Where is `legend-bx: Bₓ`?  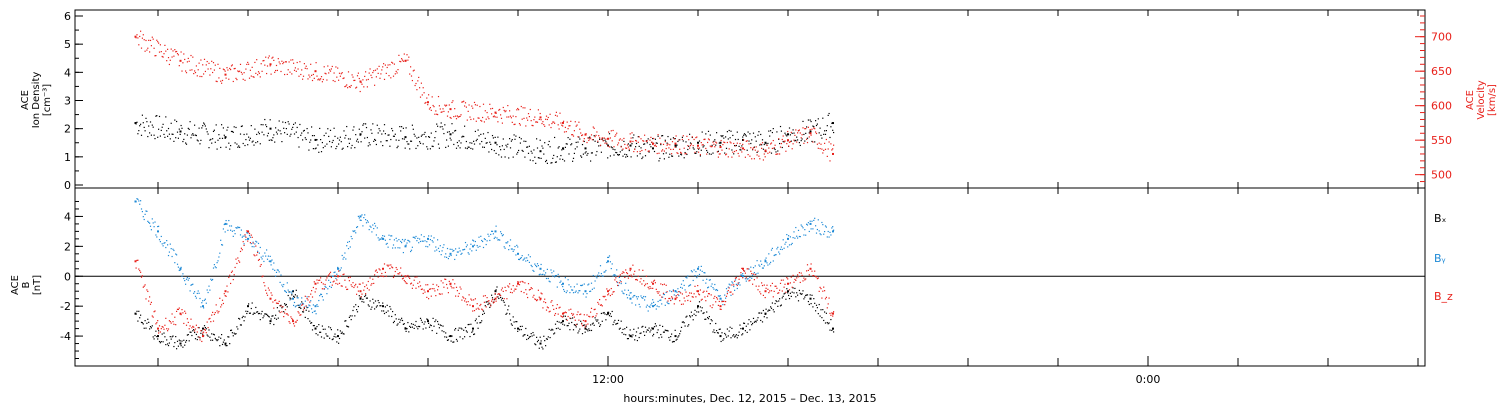
legend-bx: Bₓ is located at coordinates (1440, 218).